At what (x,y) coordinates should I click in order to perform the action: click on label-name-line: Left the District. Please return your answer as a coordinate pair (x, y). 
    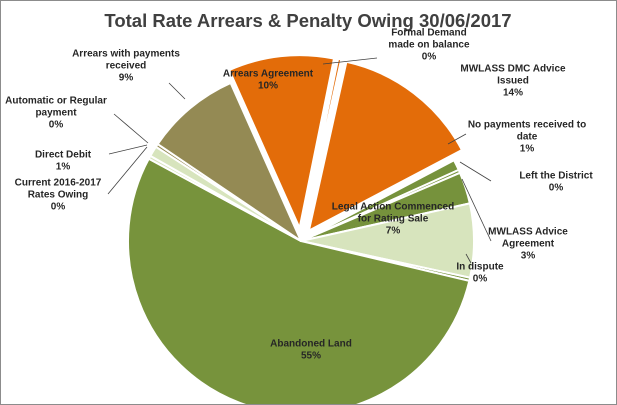
    Looking at the image, I should click on (556, 176).